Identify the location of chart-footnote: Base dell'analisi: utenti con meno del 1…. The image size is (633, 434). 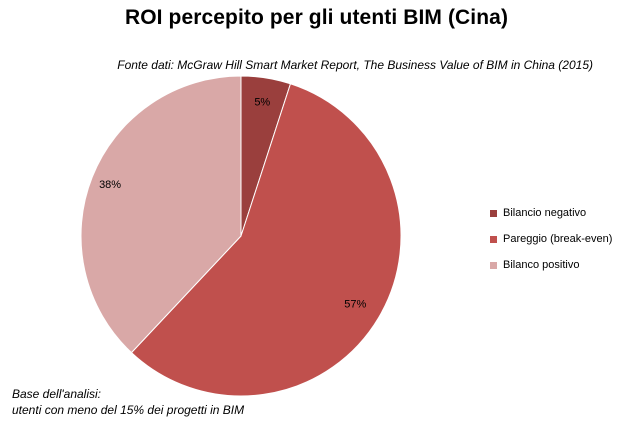
(128, 402).